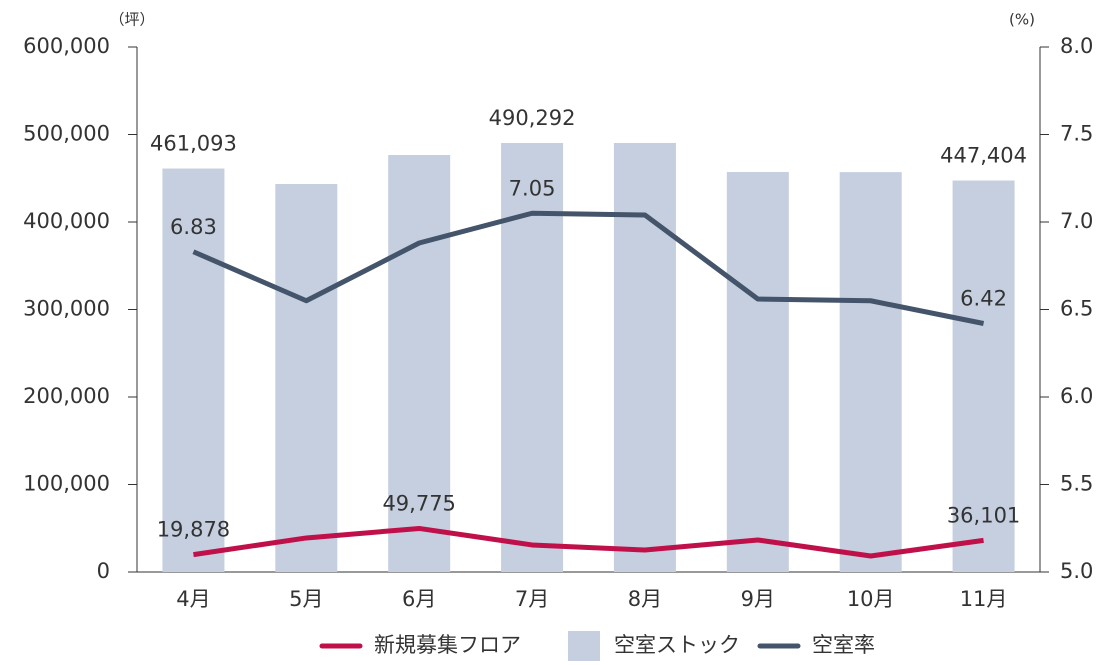  I want to click on line-value-label: 6.83, so click(193, 227).